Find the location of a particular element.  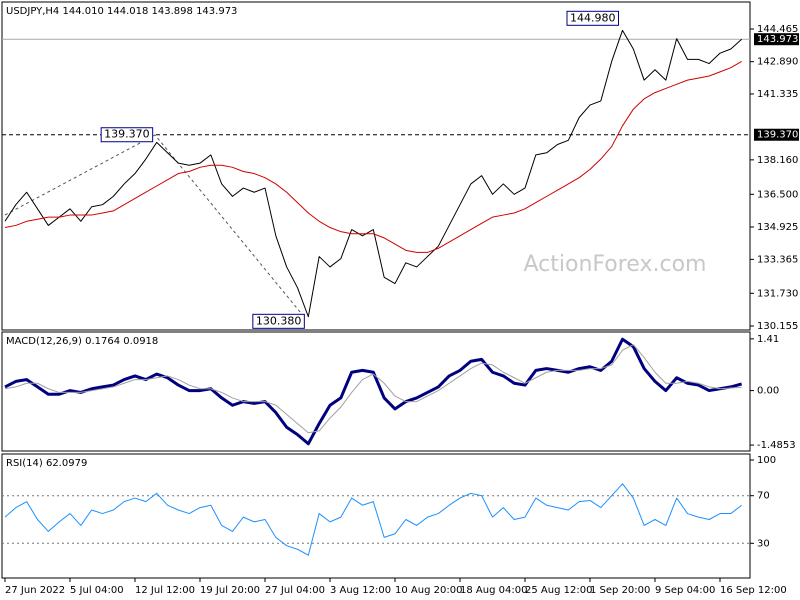

x-tick-label: 5 Jul 04:00 is located at coordinates (97, 590).